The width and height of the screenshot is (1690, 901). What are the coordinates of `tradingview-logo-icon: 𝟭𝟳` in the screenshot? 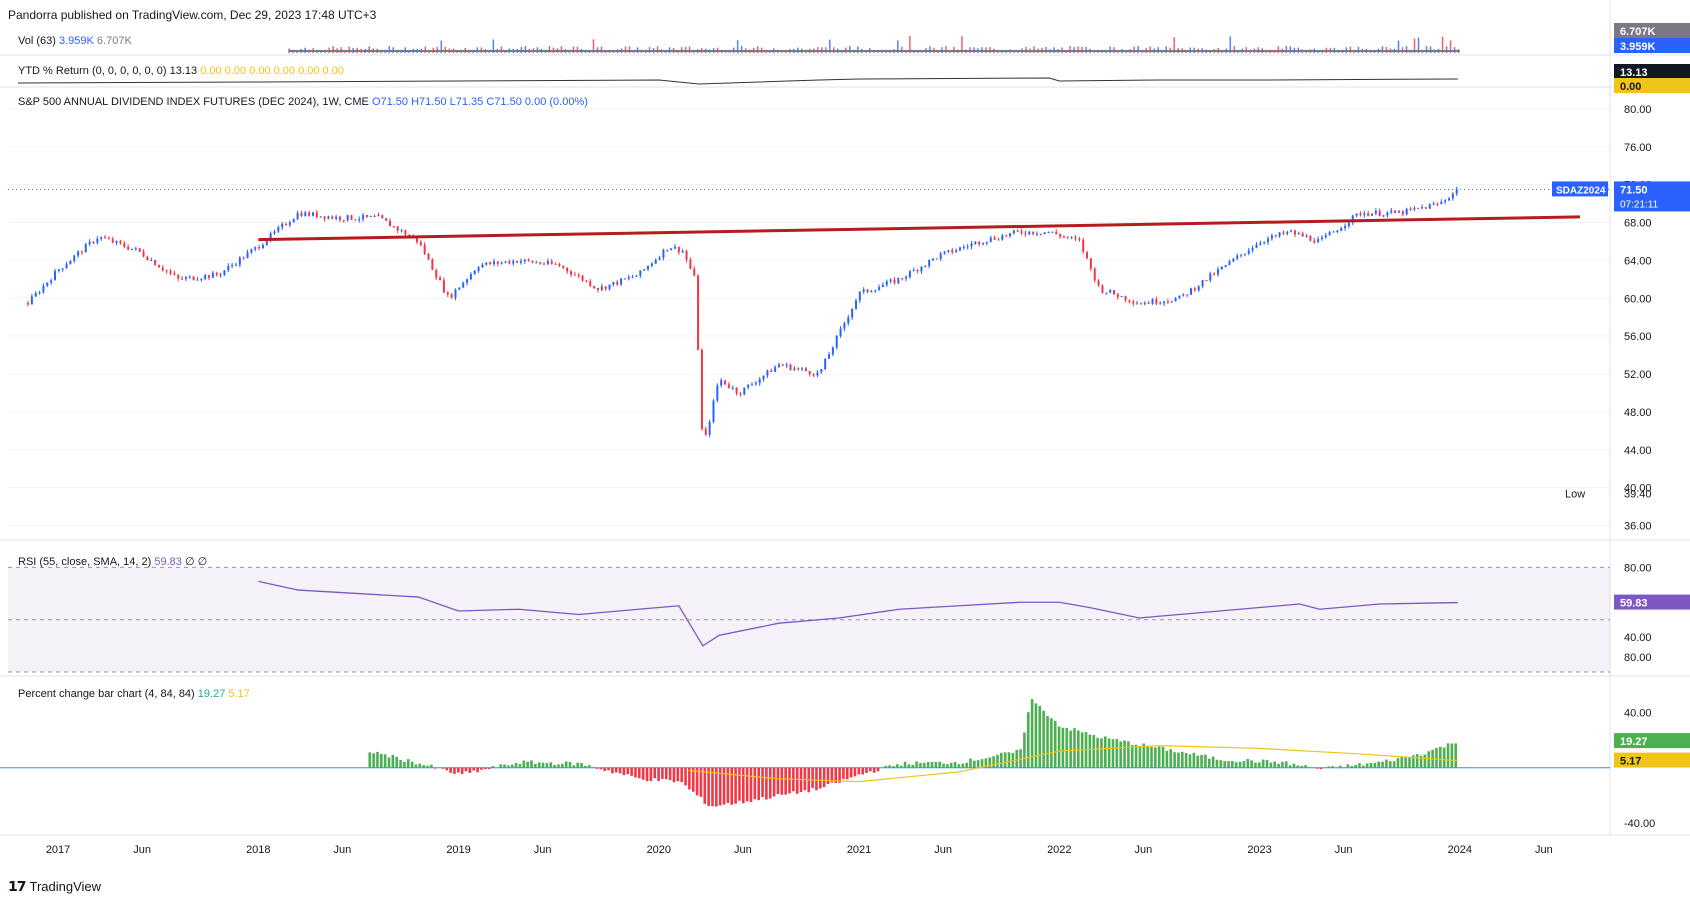 It's located at (17, 886).